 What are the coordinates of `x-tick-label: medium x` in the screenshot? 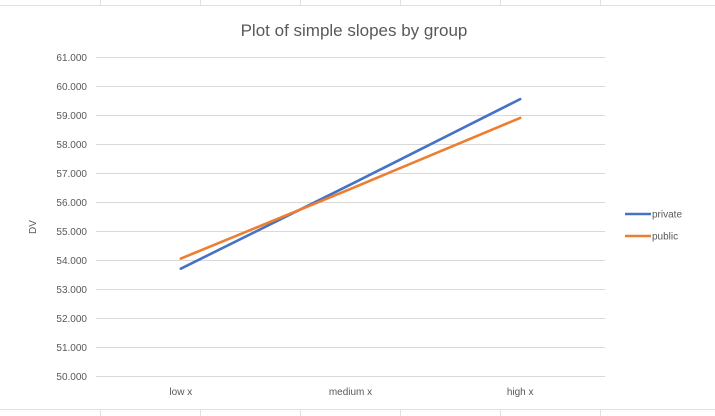 It's located at (350, 392).